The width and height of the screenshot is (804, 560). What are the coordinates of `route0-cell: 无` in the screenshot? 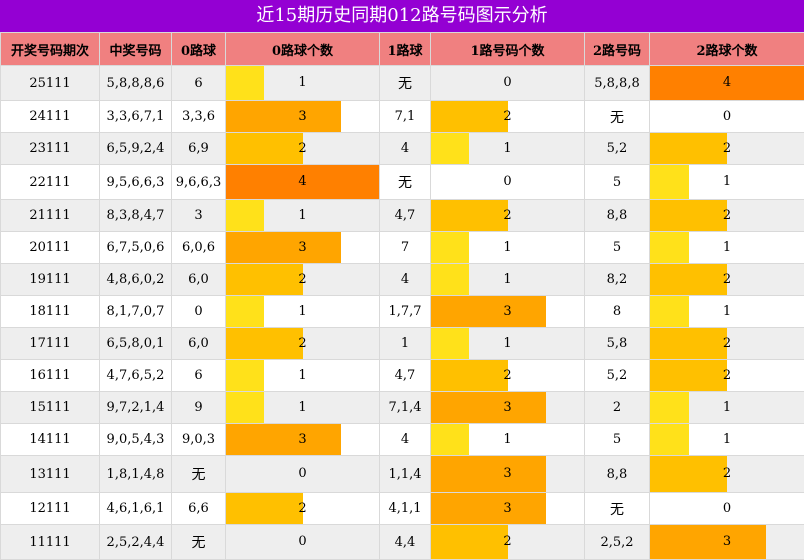 It's located at (199, 542).